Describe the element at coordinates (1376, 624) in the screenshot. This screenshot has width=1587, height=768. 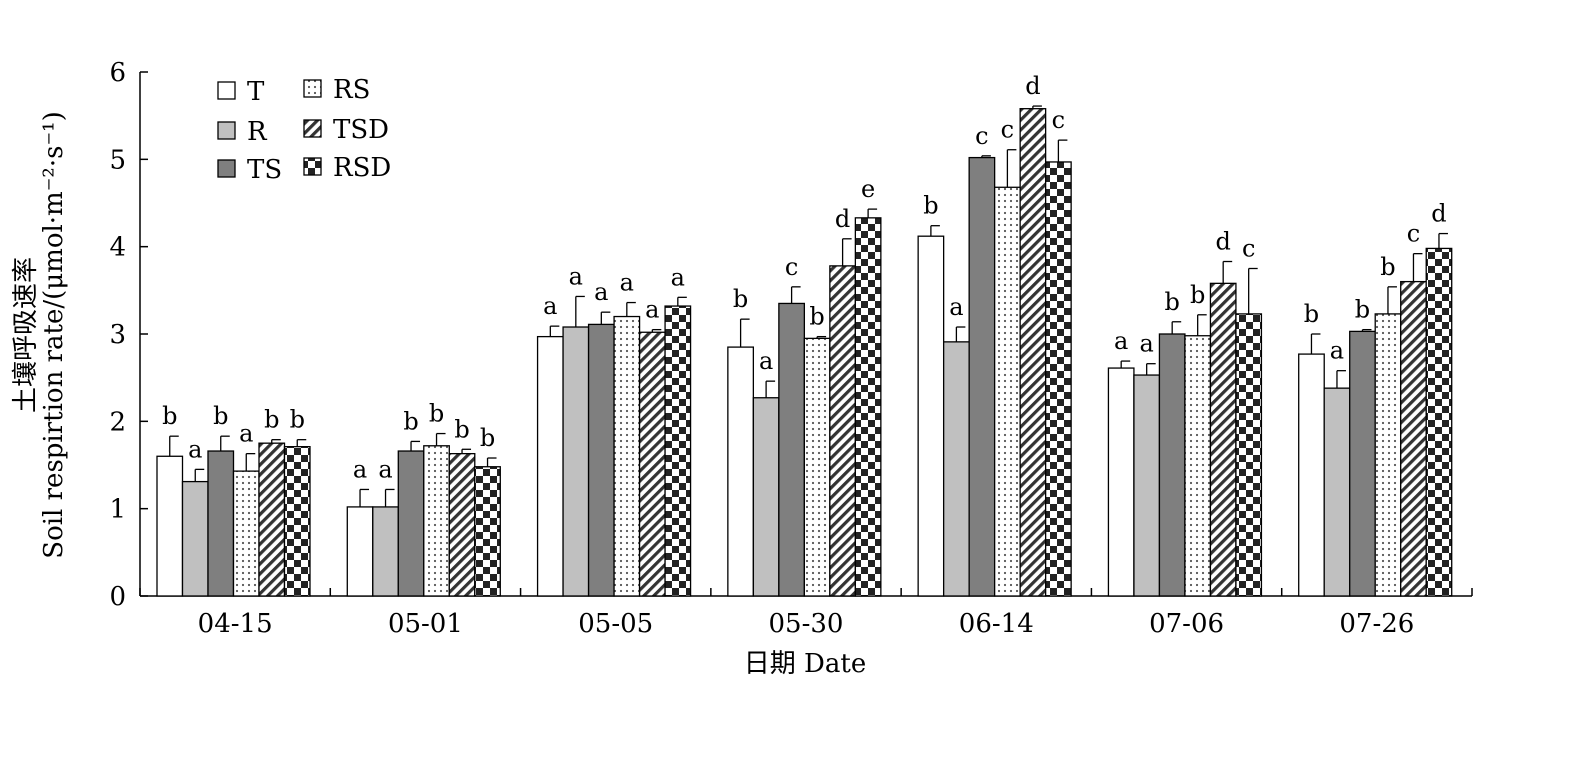
I see `x-tick-label: 07-26` at that location.